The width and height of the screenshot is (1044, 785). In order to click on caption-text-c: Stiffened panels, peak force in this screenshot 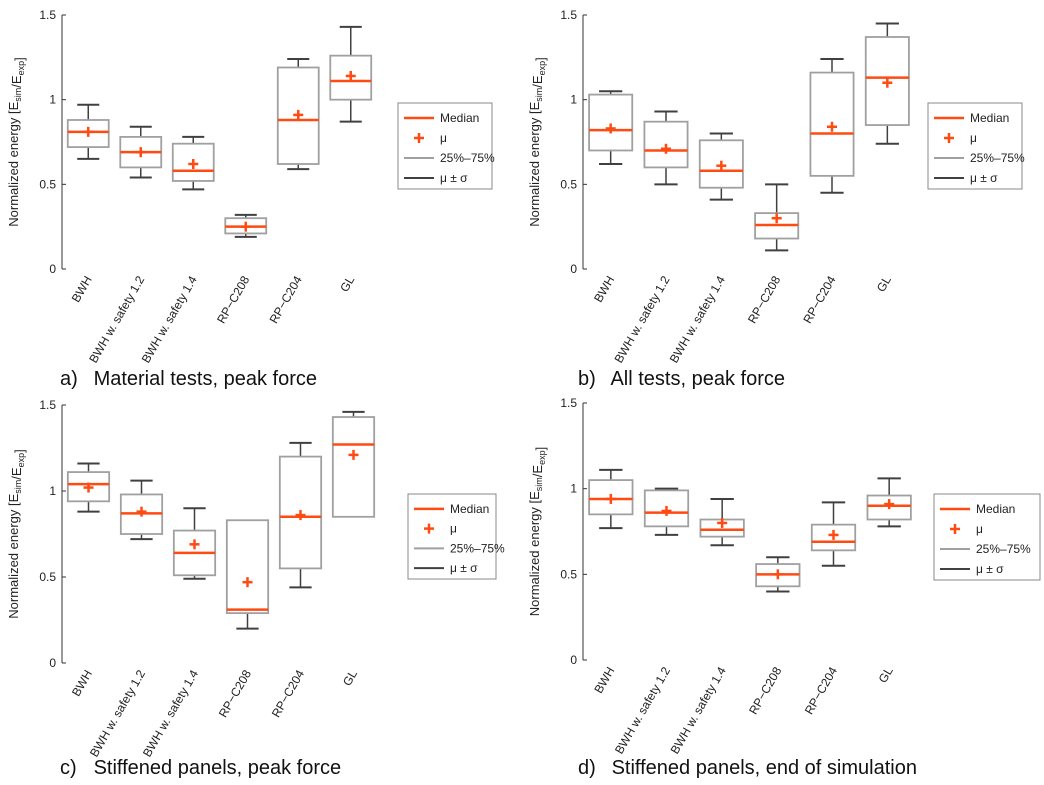, I will do `click(217, 768)`.